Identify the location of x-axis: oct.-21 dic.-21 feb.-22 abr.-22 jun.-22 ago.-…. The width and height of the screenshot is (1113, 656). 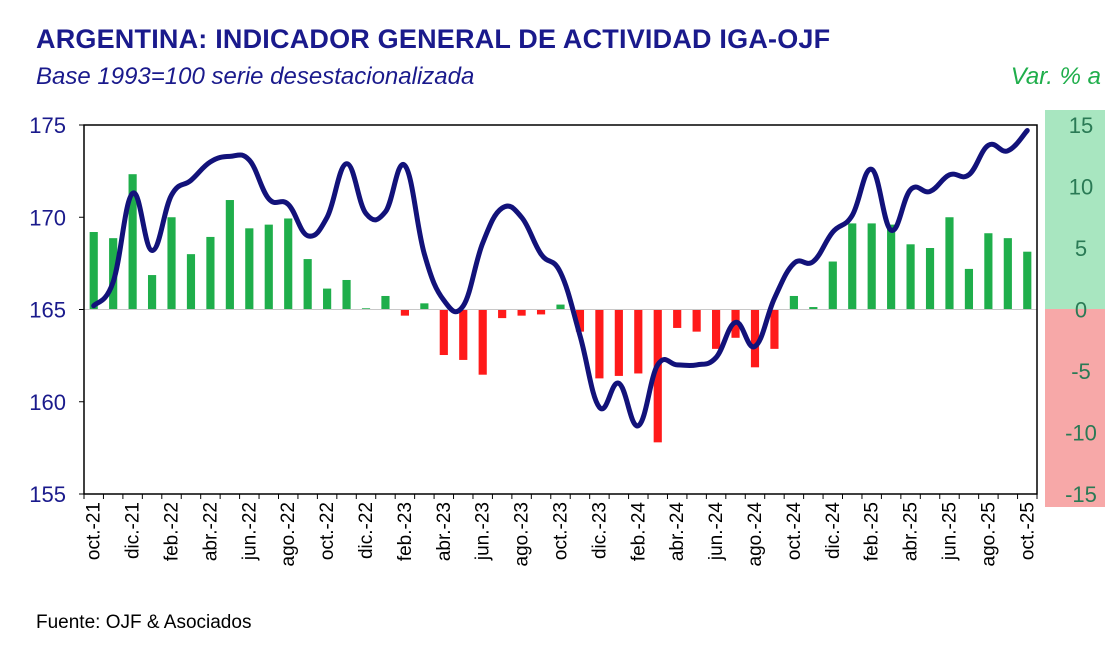
(560, 530).